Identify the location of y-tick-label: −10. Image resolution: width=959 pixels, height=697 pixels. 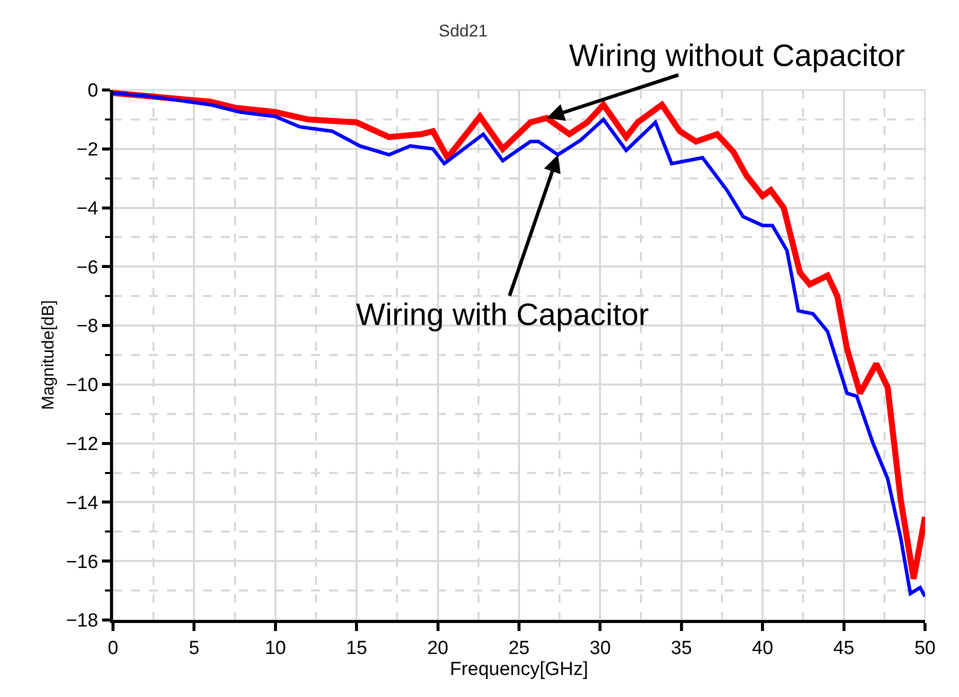
(82, 385).